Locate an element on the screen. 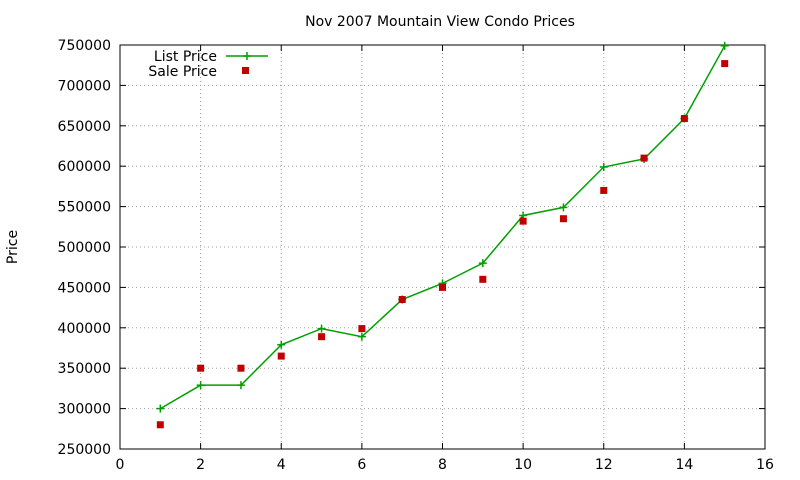 This screenshot has width=800, height=480. x-tick-label: 4 is located at coordinates (281, 465).